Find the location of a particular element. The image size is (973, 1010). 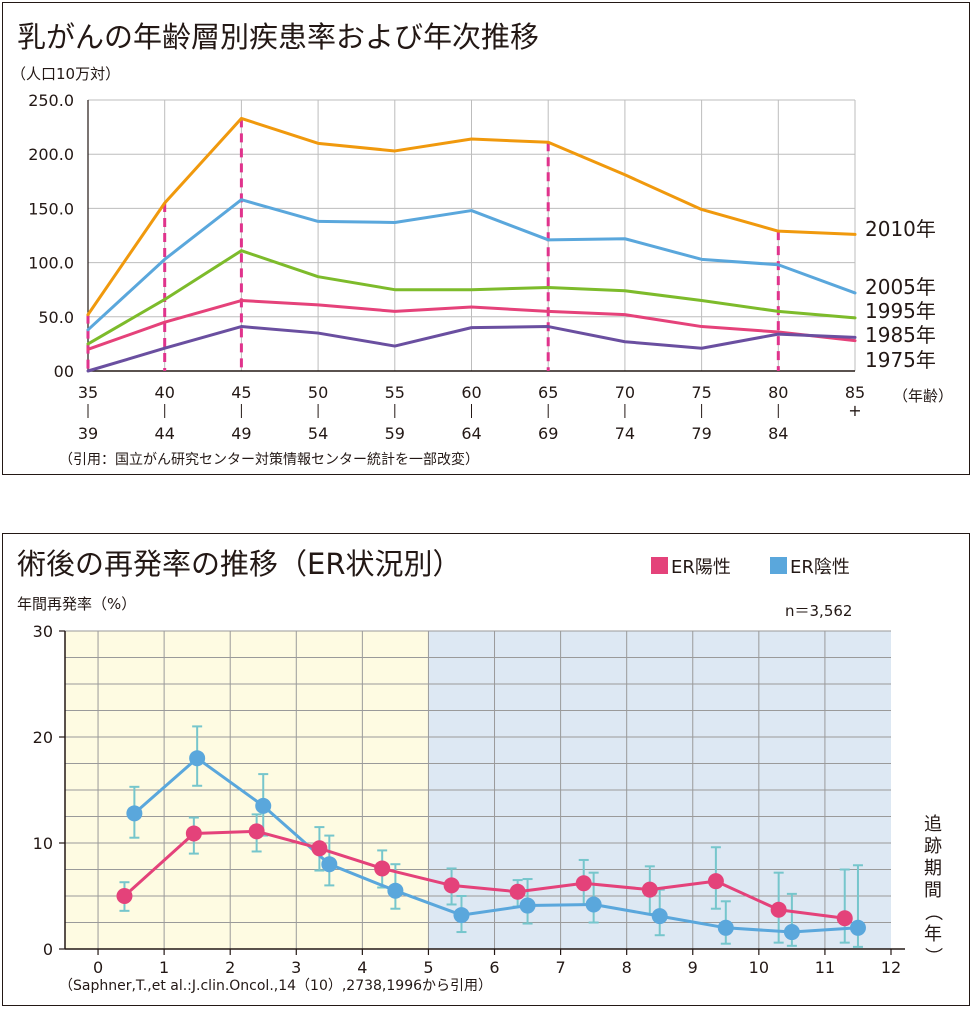

chart2-legend-label: ER陰性 is located at coordinates (820, 567).